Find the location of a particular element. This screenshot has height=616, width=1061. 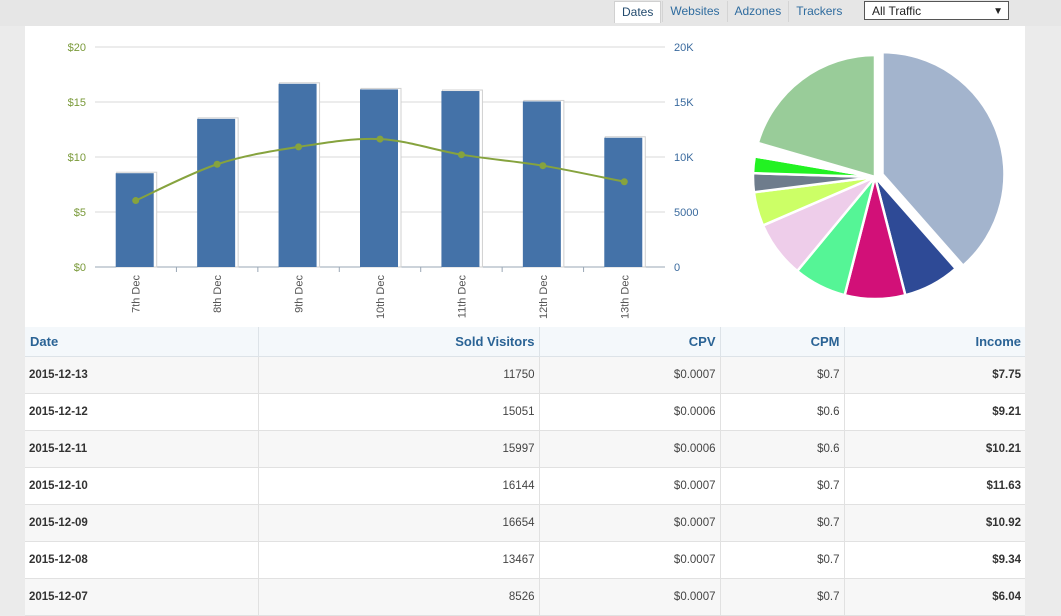

x-tick-label: 8th Dec is located at coordinates (218, 294).